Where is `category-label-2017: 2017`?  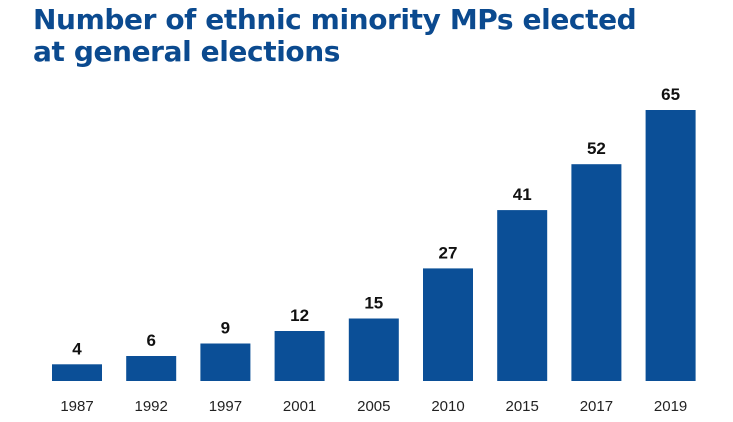
category-label-2017: 2017 is located at coordinates (596, 406).